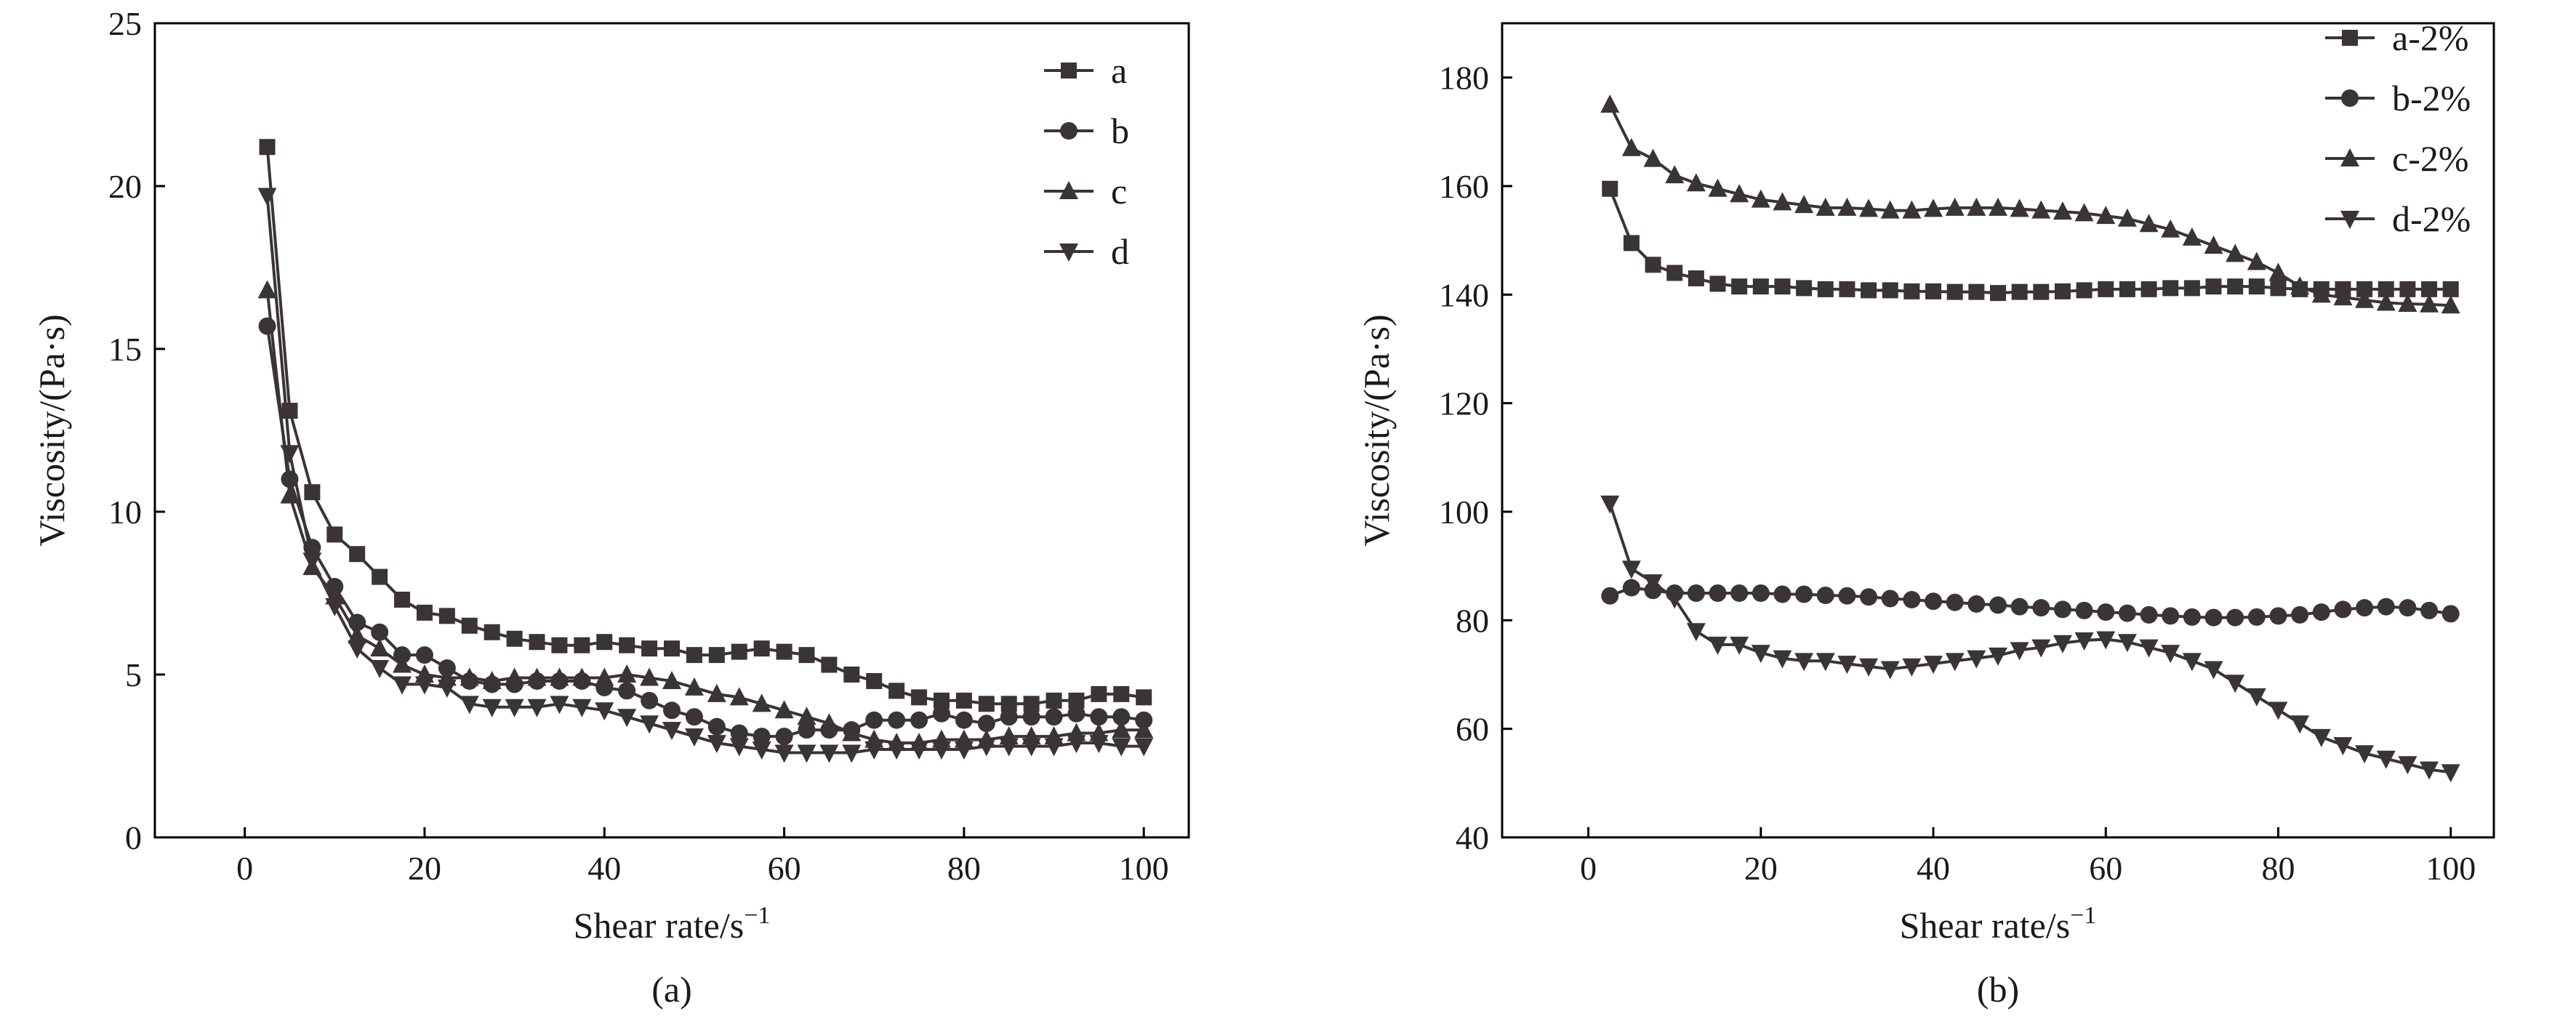 Image resolution: width=2576 pixels, height=1022 pixels. What do you see at coordinates (1761, 868) in the screenshot?
I see `x-tick-label: 20` at bounding box center [1761, 868].